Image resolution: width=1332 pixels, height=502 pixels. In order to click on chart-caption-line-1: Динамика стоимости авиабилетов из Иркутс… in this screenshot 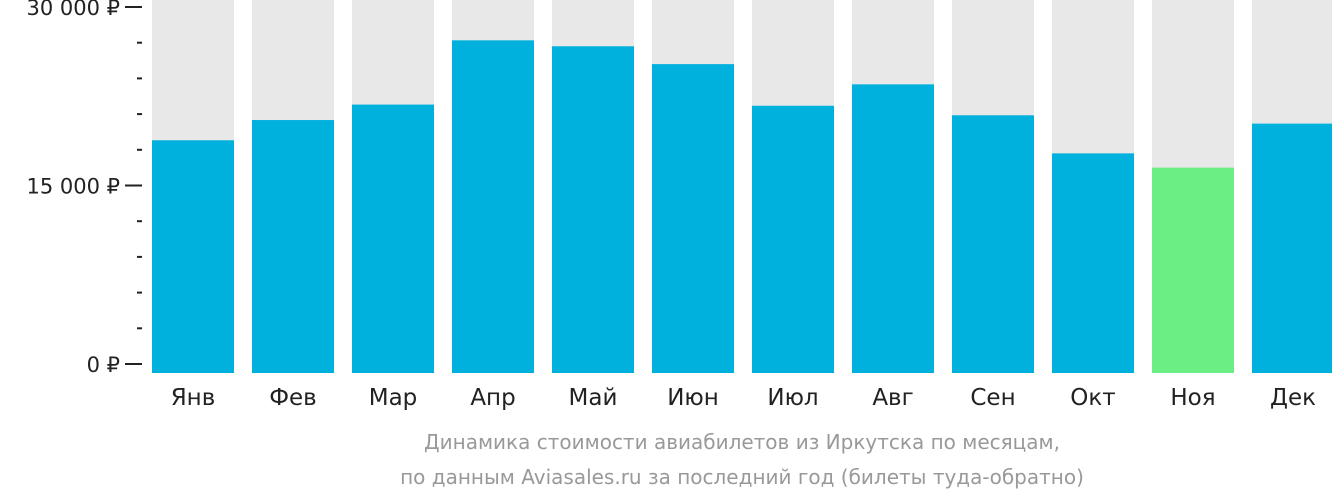, I will do `click(742, 442)`.